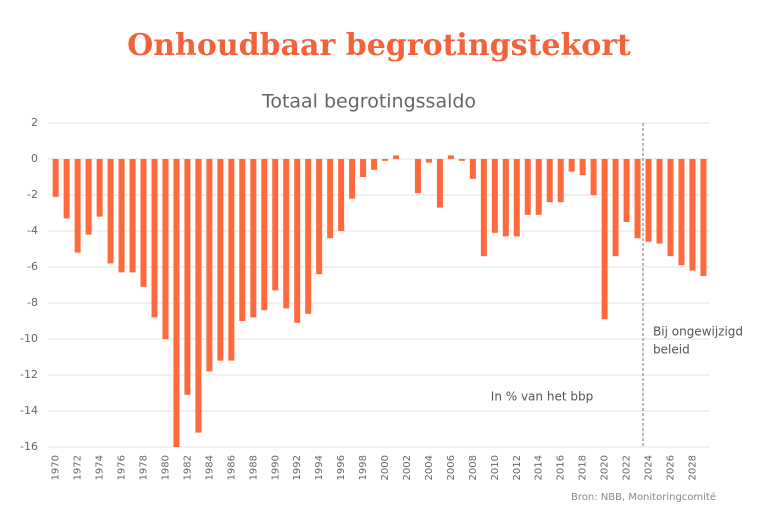  What do you see at coordinates (368, 102) in the screenshot?
I see `chart-subtitle: Totaal begrotingssaldo` at bounding box center [368, 102].